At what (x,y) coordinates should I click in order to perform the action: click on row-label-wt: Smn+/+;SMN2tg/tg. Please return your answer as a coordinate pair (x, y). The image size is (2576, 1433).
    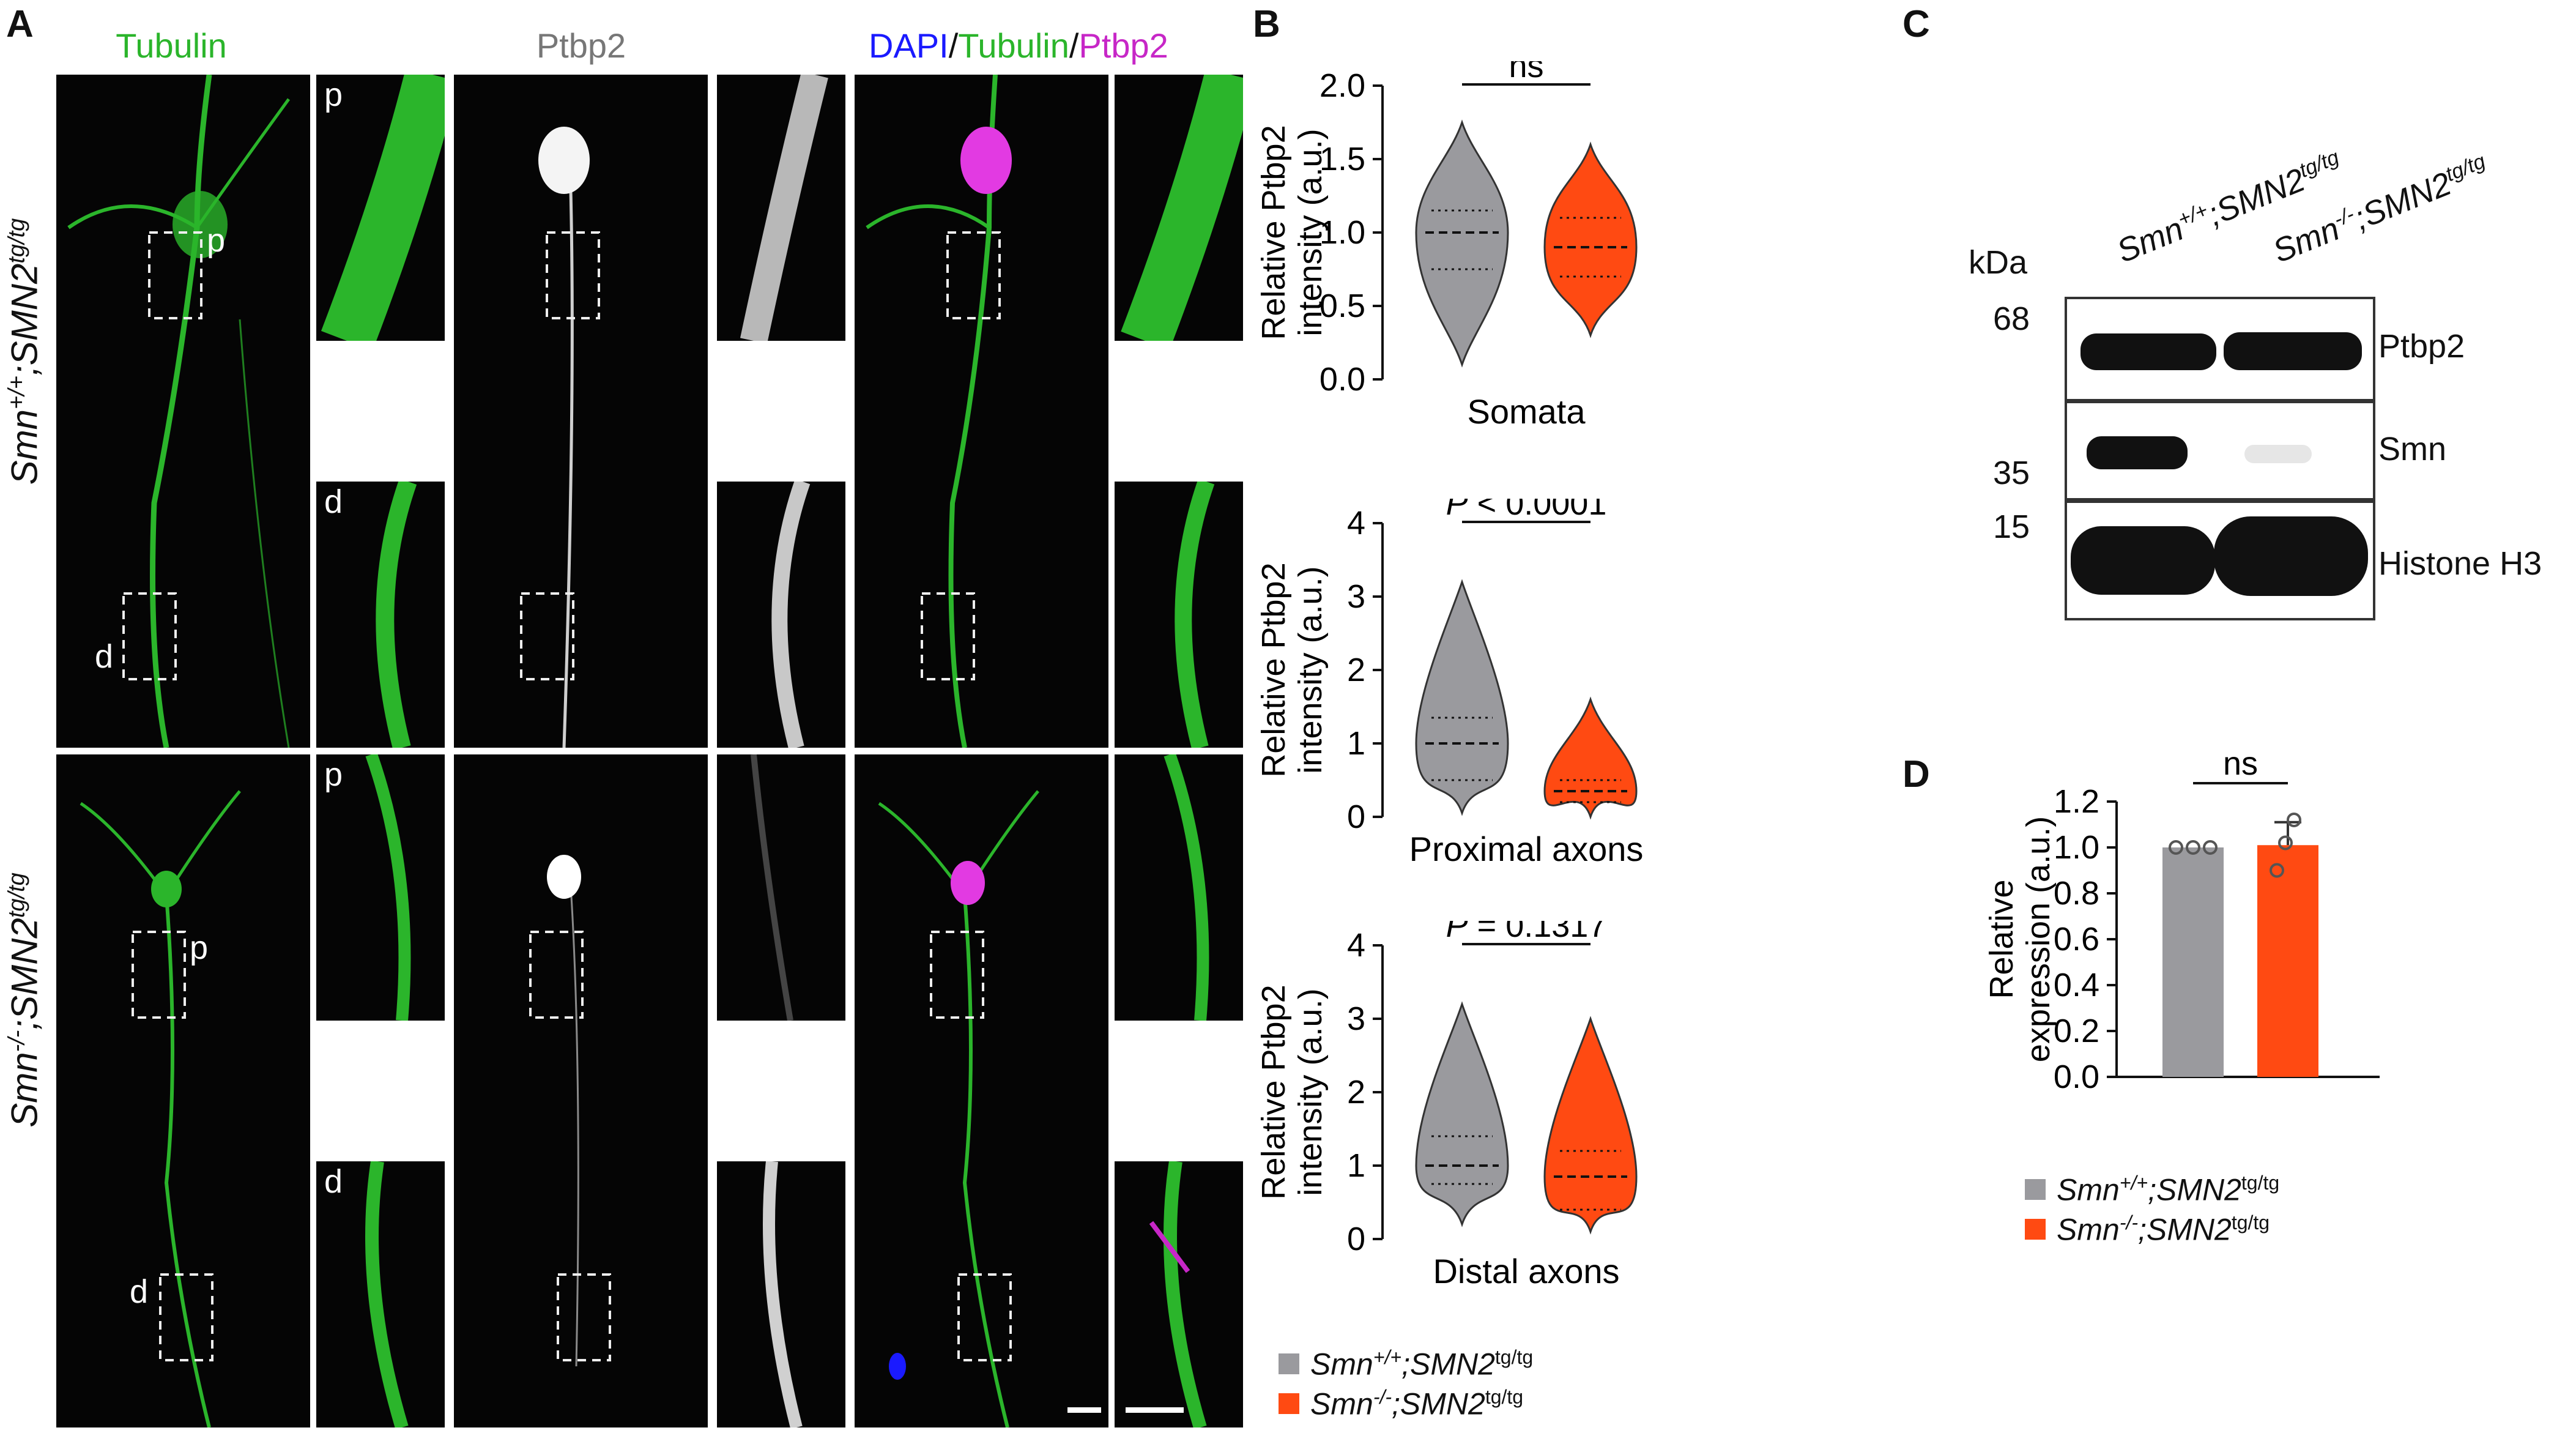
    Looking at the image, I should click on (24, 351).